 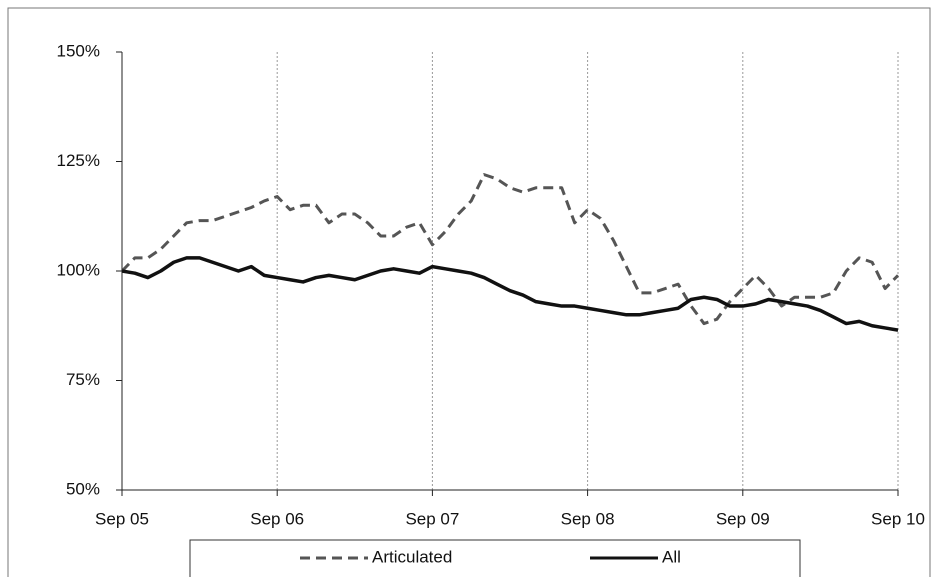 What do you see at coordinates (588, 518) in the screenshot?
I see `x-tick-label: Sep 08` at bounding box center [588, 518].